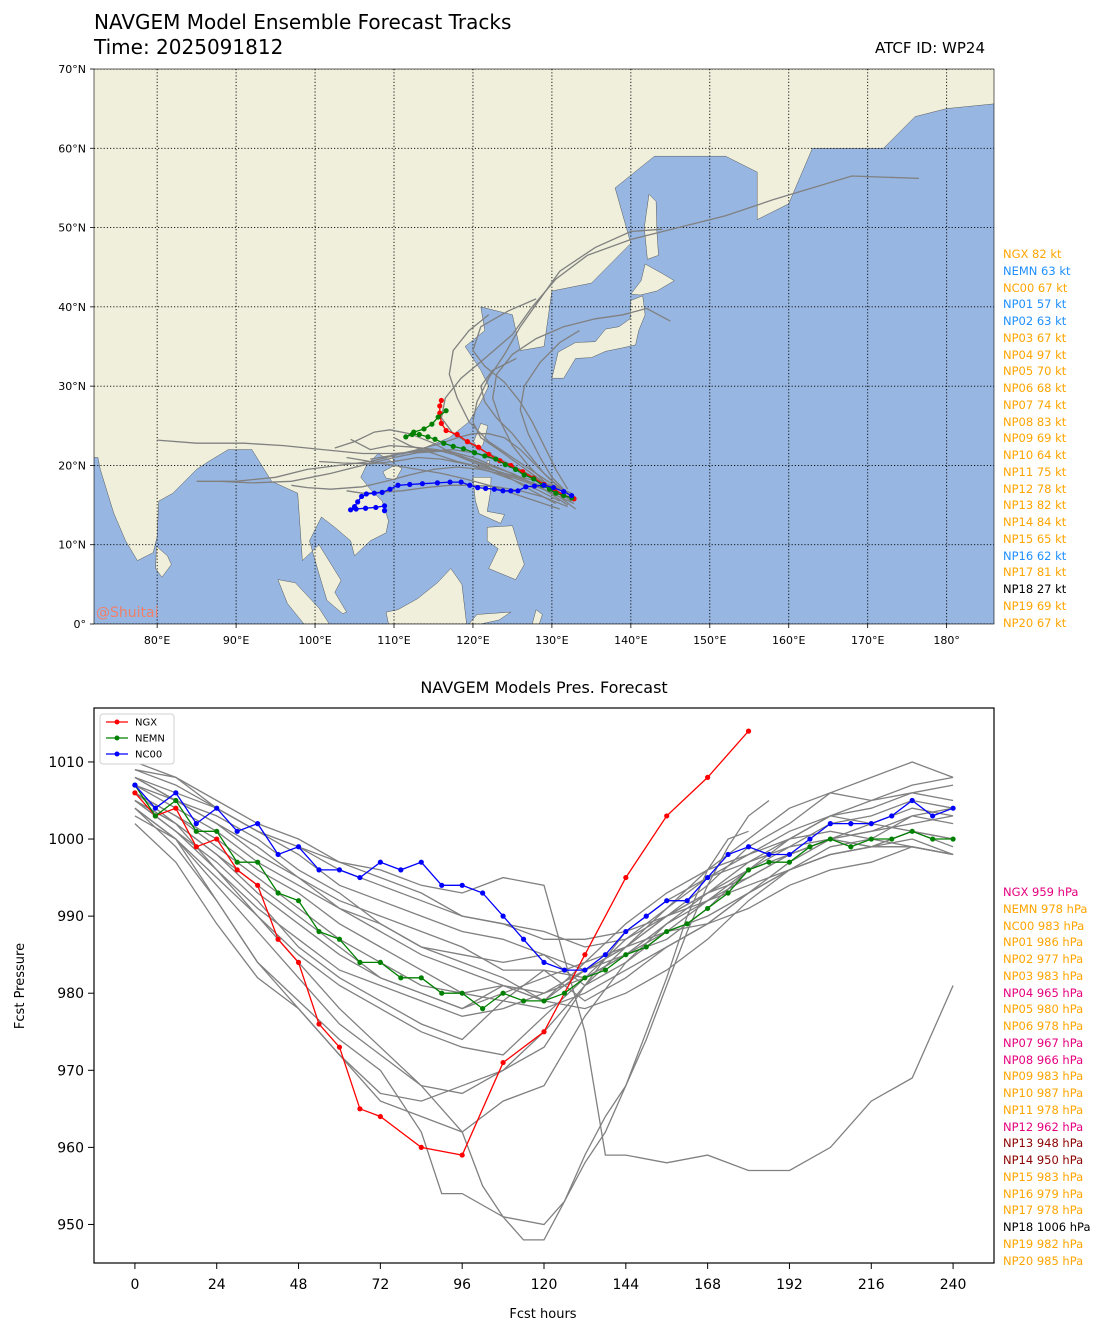 The width and height of the screenshot is (1112, 1335). What do you see at coordinates (930, 48) in the screenshot?
I see `atcf-id-label: ATCF ID: WP24` at bounding box center [930, 48].